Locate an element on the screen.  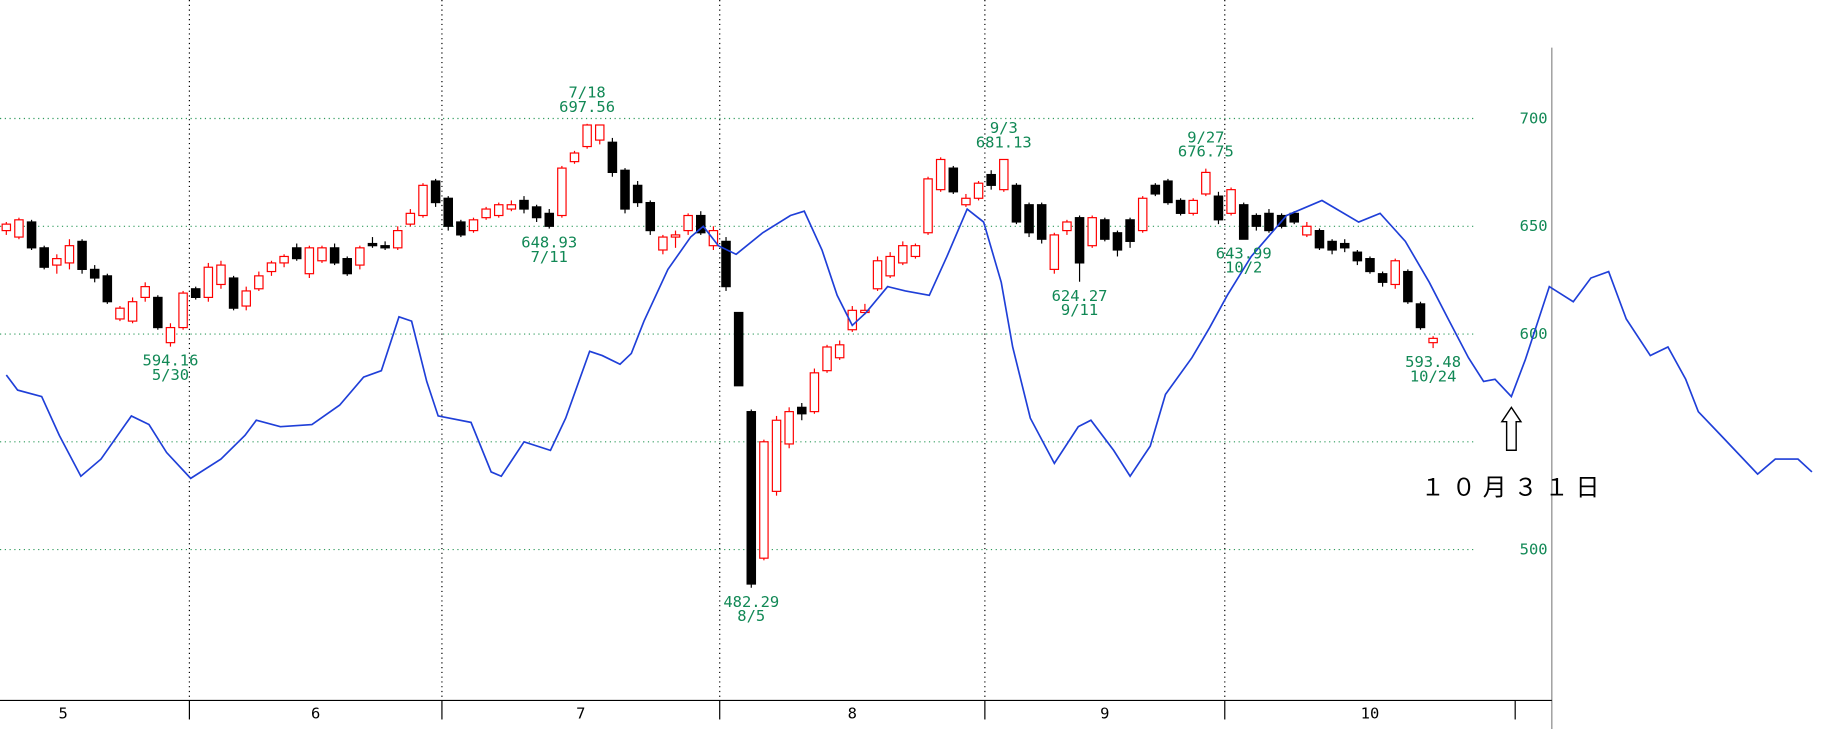
annotation-date: 8/5 is located at coordinates (751, 616).